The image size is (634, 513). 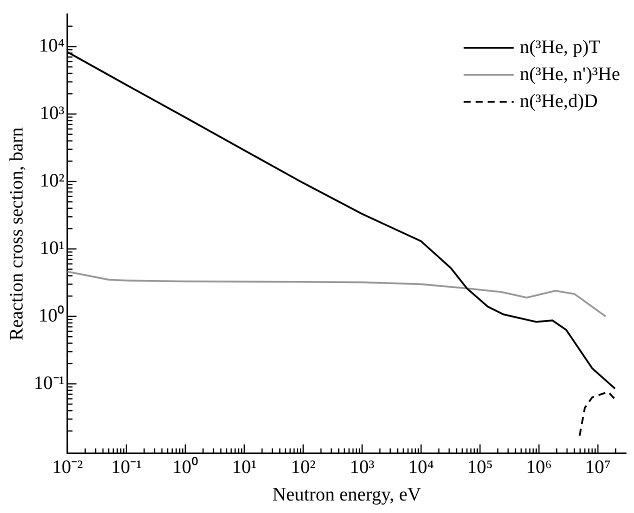 What do you see at coordinates (68, 467) in the screenshot?
I see `x-tick-label: 10⁻²` at bounding box center [68, 467].